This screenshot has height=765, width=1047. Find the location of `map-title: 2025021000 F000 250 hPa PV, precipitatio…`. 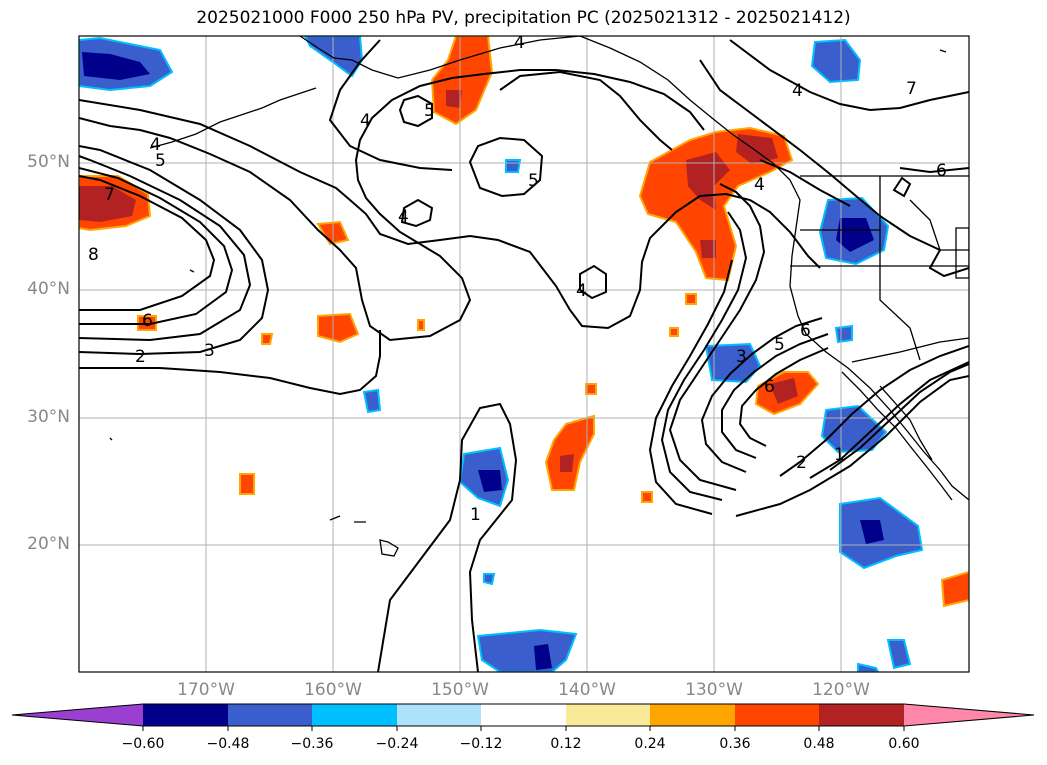

map-title: 2025021000 F000 250 hPa PV, precipitatio… is located at coordinates (523, 18).